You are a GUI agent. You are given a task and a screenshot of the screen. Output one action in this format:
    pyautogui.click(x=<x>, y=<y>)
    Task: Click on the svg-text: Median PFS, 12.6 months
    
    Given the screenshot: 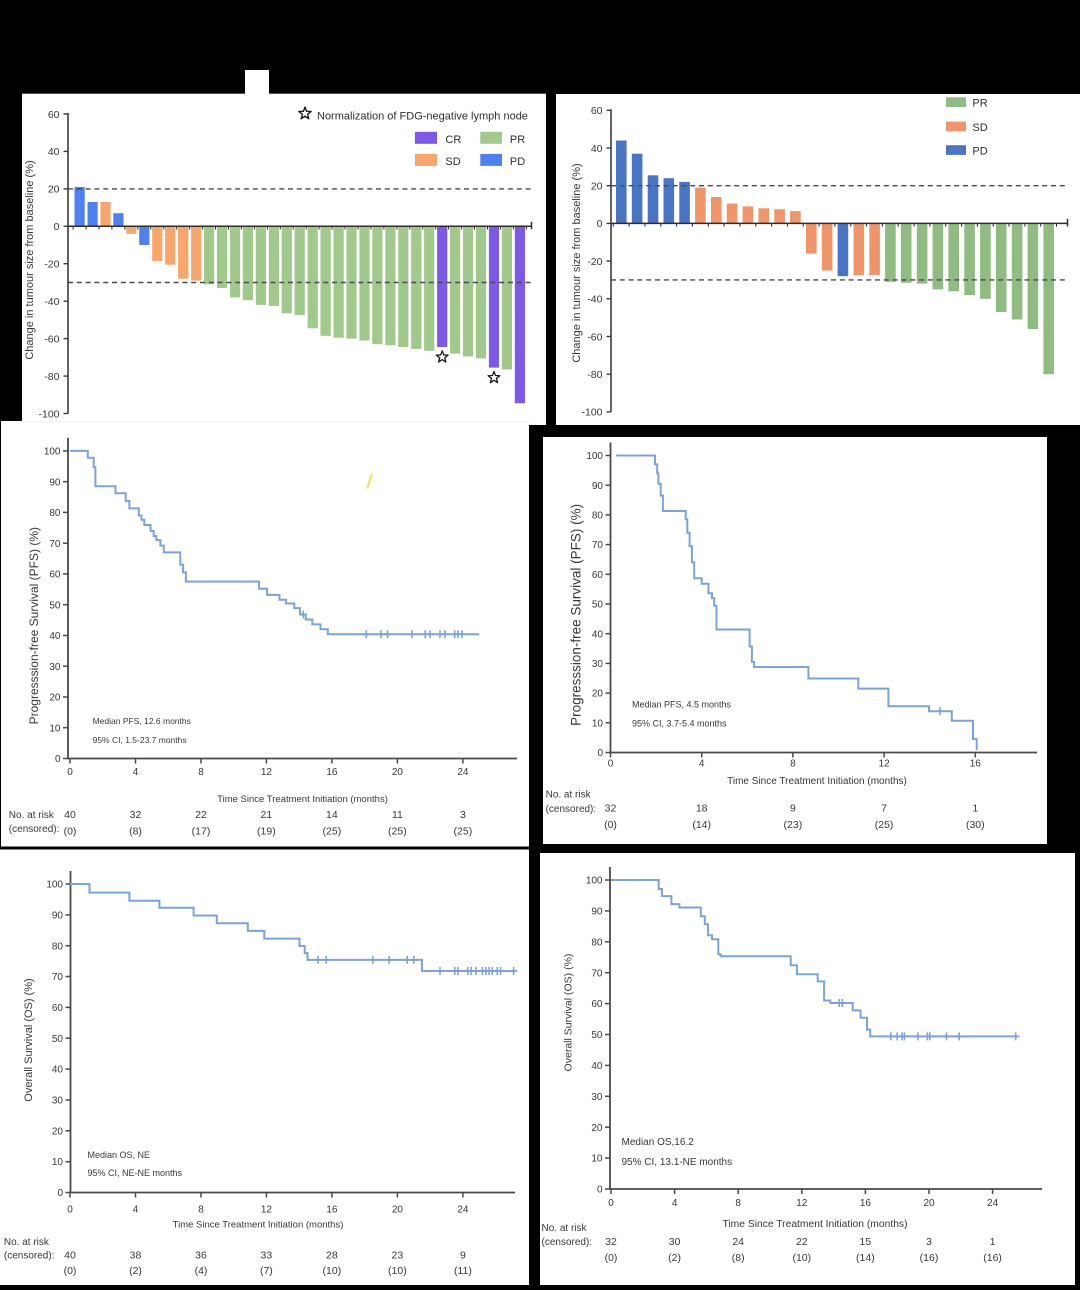 What is the action you would take?
    pyautogui.click(x=142, y=721)
    